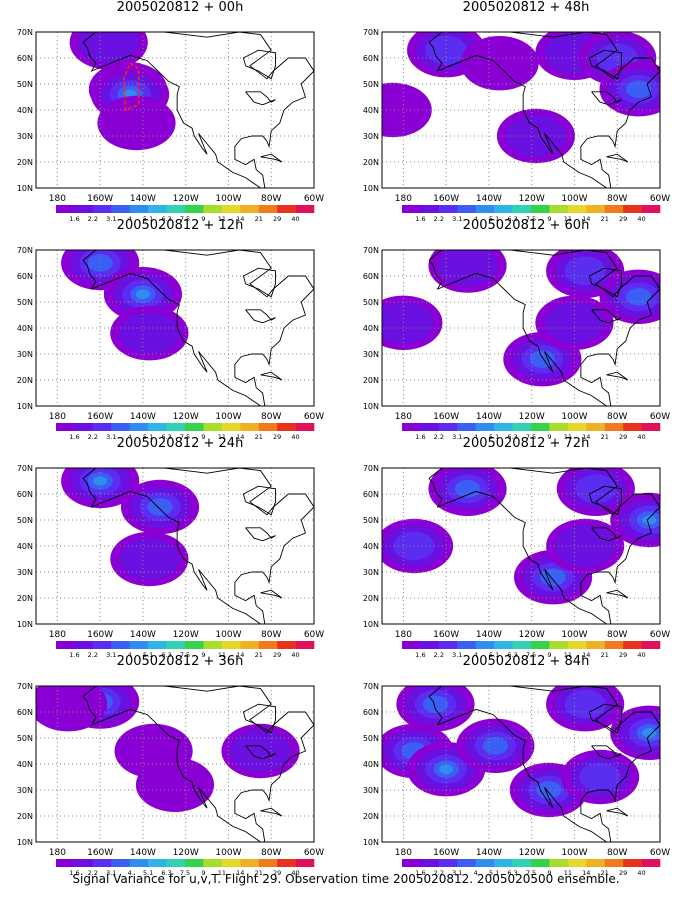 The image size is (692, 900). Describe the element at coordinates (180, 661) in the screenshot. I see `panel-title: 2005020812 + 36h` at that location.